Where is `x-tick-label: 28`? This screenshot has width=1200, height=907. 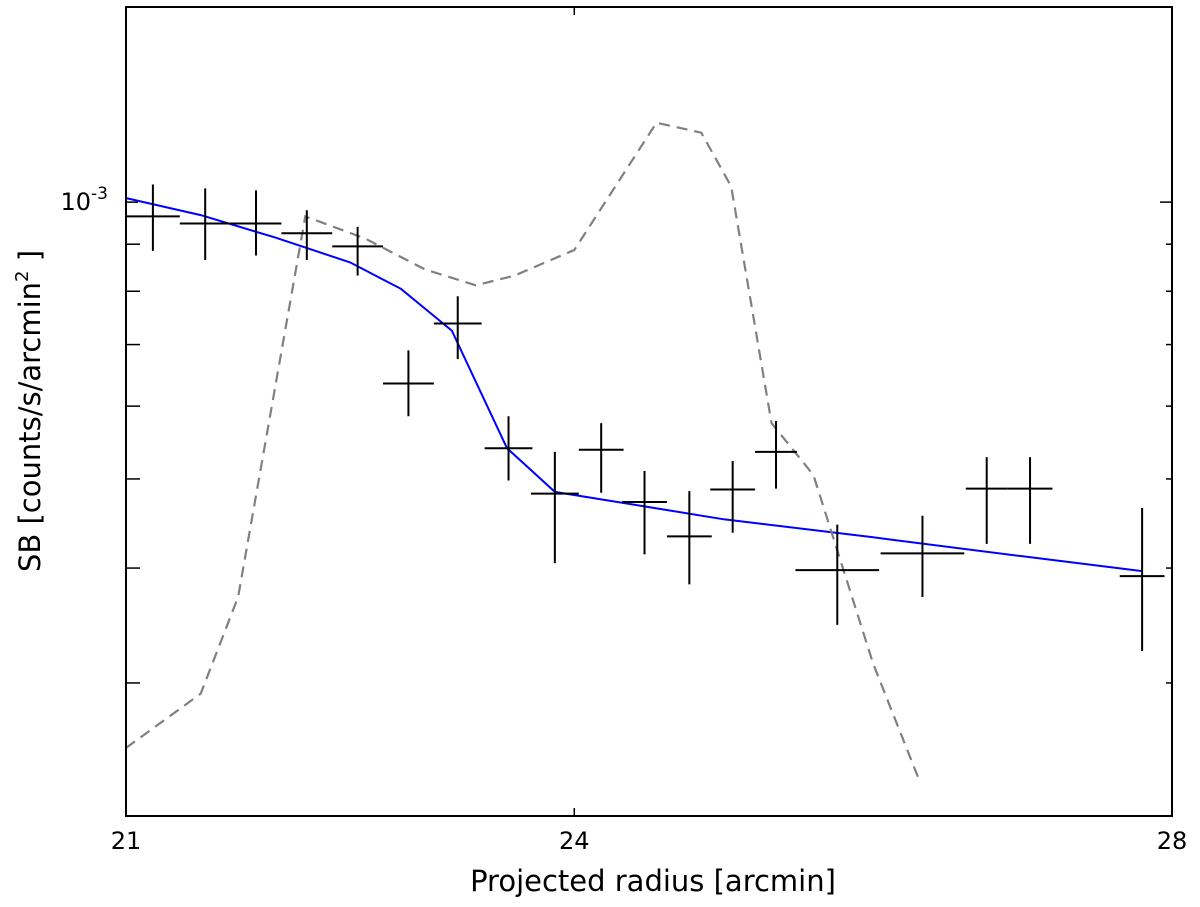 x-tick-label: 28 is located at coordinates (1172, 841).